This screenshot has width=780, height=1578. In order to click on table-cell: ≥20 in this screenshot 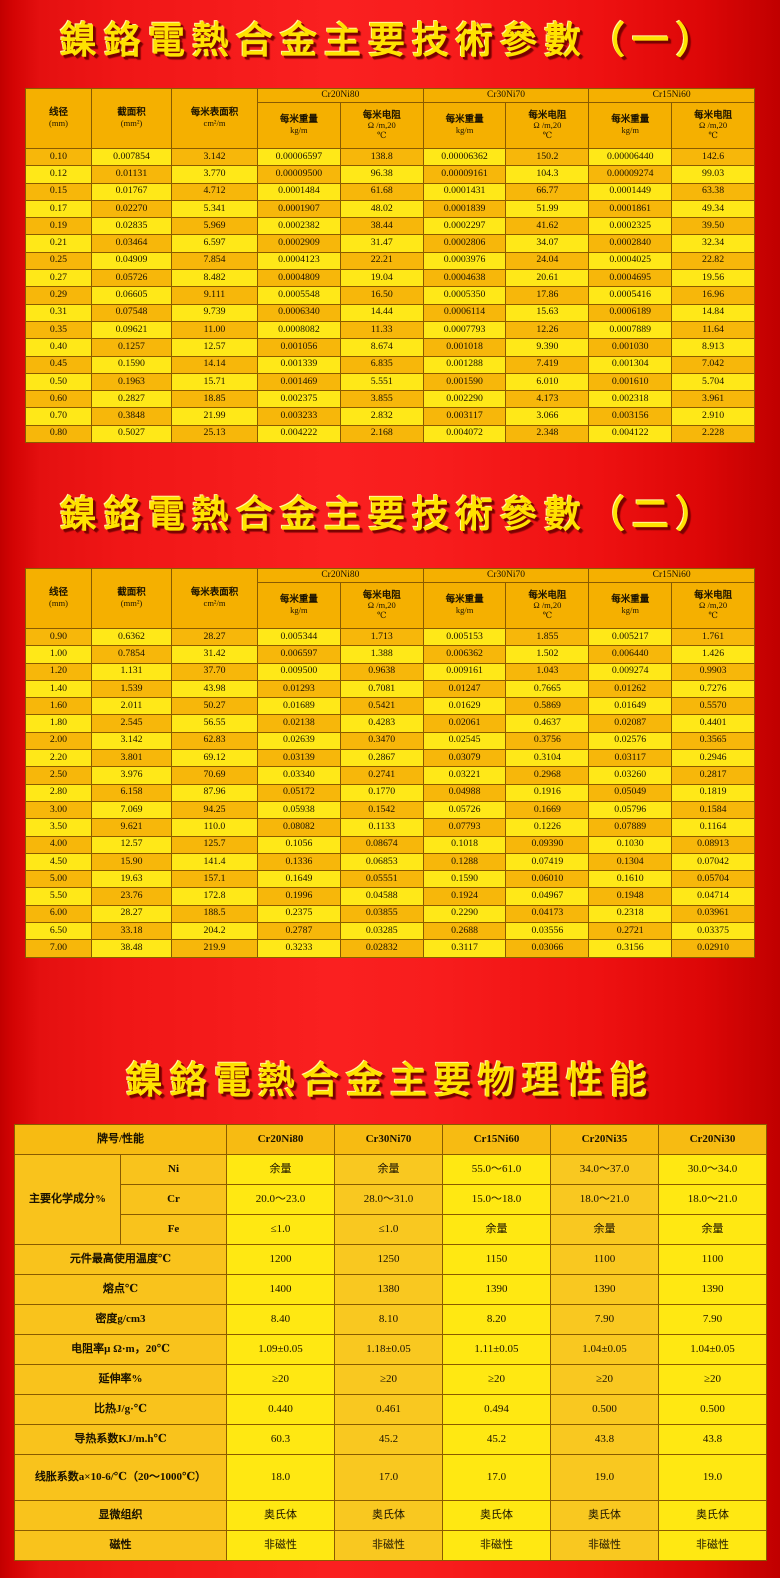, I will do `click(712, 1379)`.